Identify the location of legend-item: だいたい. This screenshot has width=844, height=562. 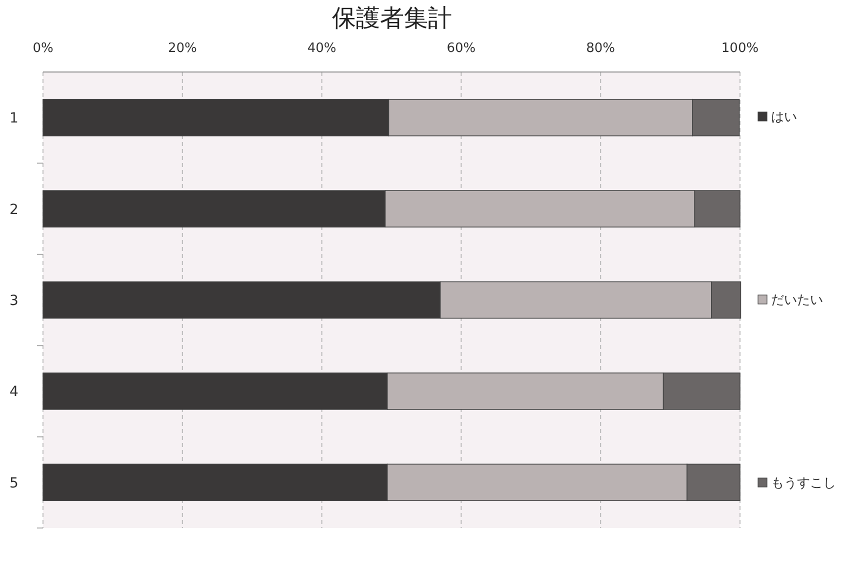
(790, 300).